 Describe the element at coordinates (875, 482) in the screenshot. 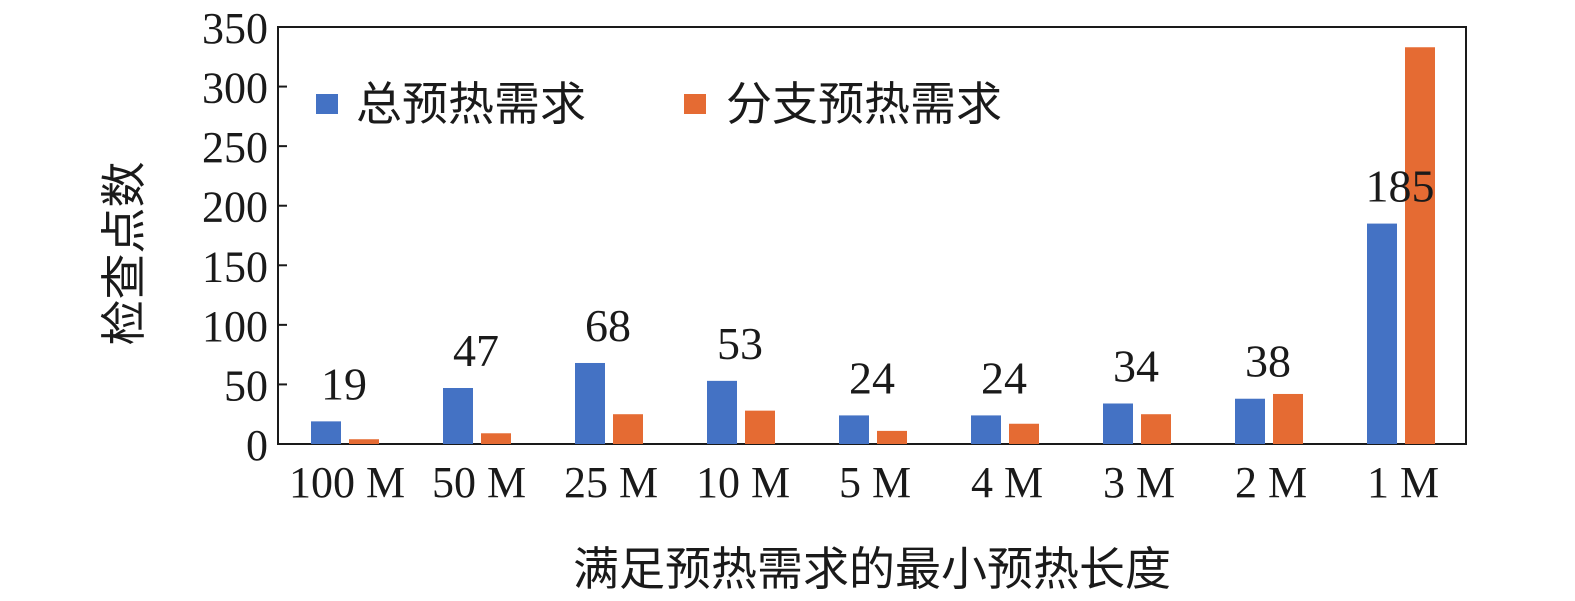

I see `x-tick-label: 5 M` at that location.